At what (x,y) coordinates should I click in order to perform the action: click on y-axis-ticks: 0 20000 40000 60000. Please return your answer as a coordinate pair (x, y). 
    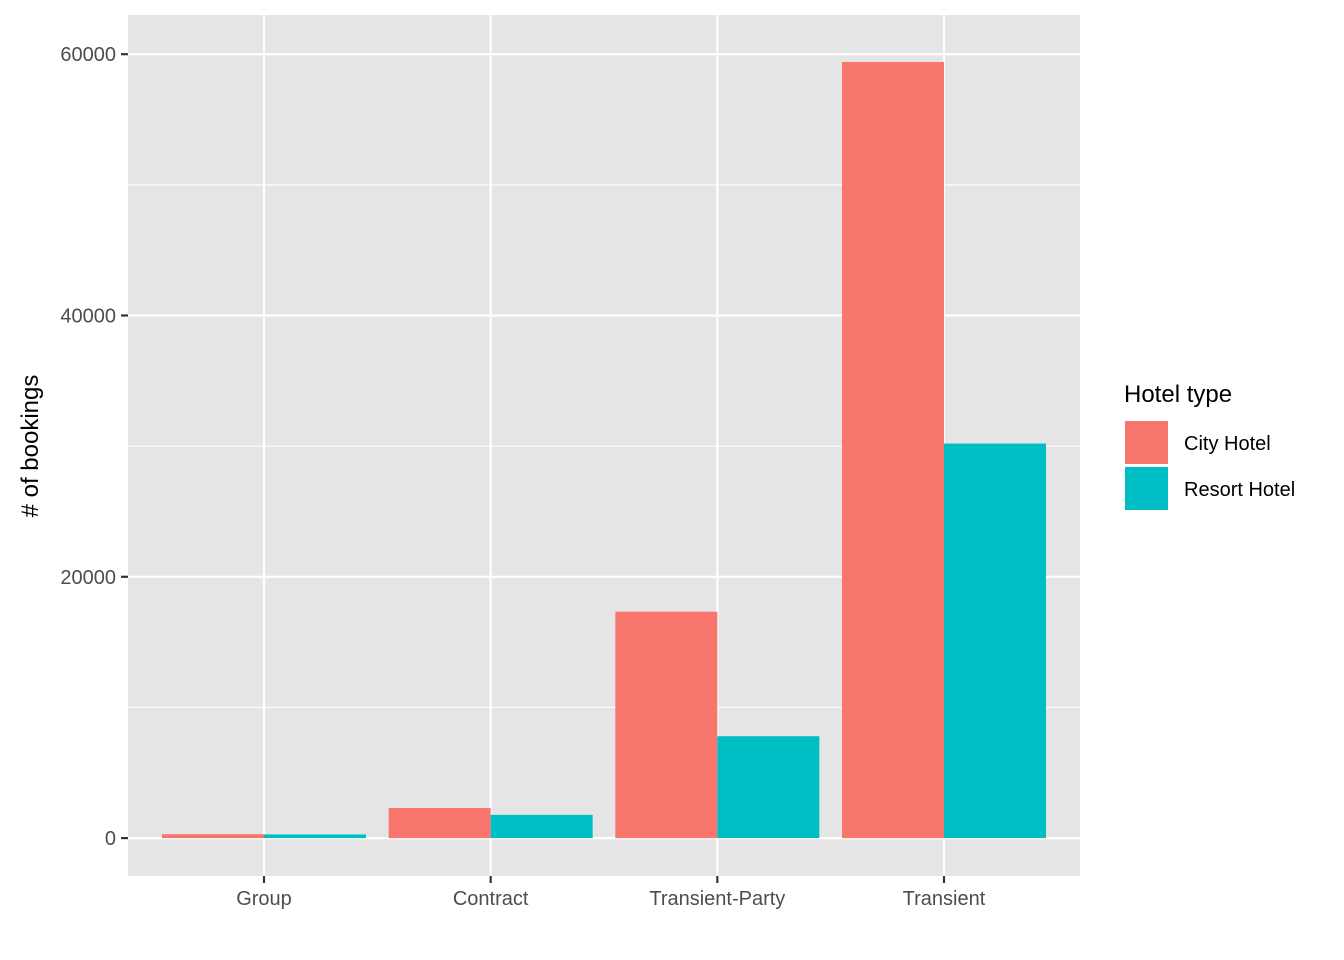
    Looking at the image, I should click on (94, 447).